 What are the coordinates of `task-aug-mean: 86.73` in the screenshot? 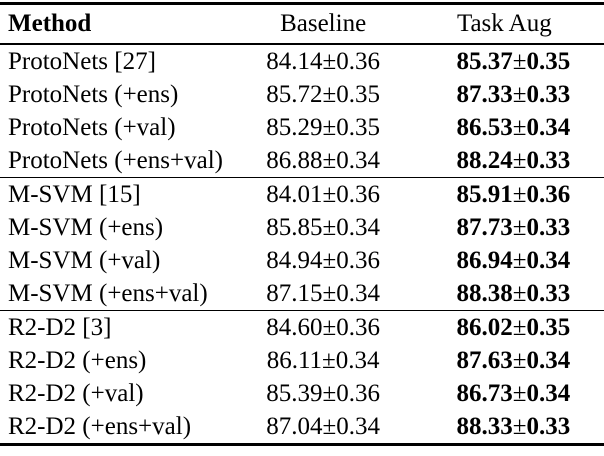 It's located at (484, 393).